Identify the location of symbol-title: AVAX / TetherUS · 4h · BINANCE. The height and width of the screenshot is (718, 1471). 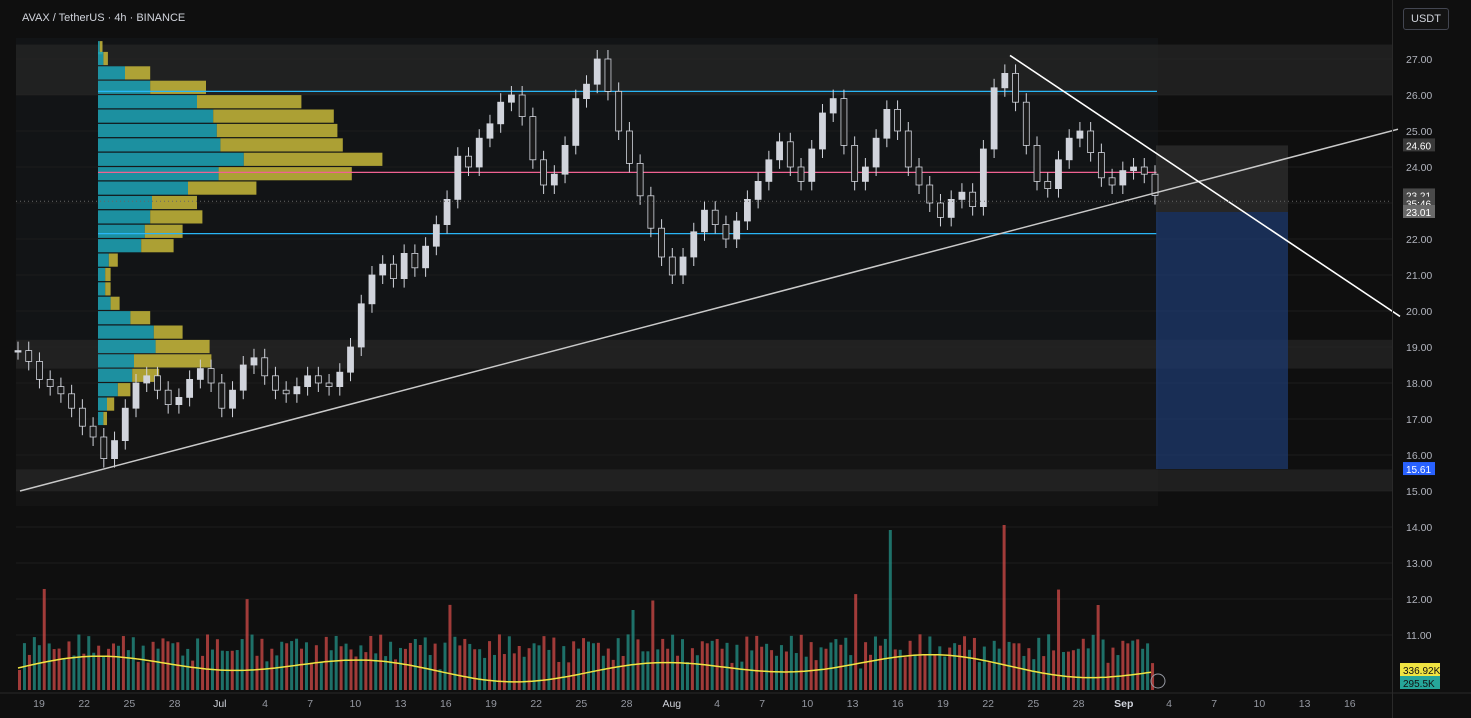
(104, 18).